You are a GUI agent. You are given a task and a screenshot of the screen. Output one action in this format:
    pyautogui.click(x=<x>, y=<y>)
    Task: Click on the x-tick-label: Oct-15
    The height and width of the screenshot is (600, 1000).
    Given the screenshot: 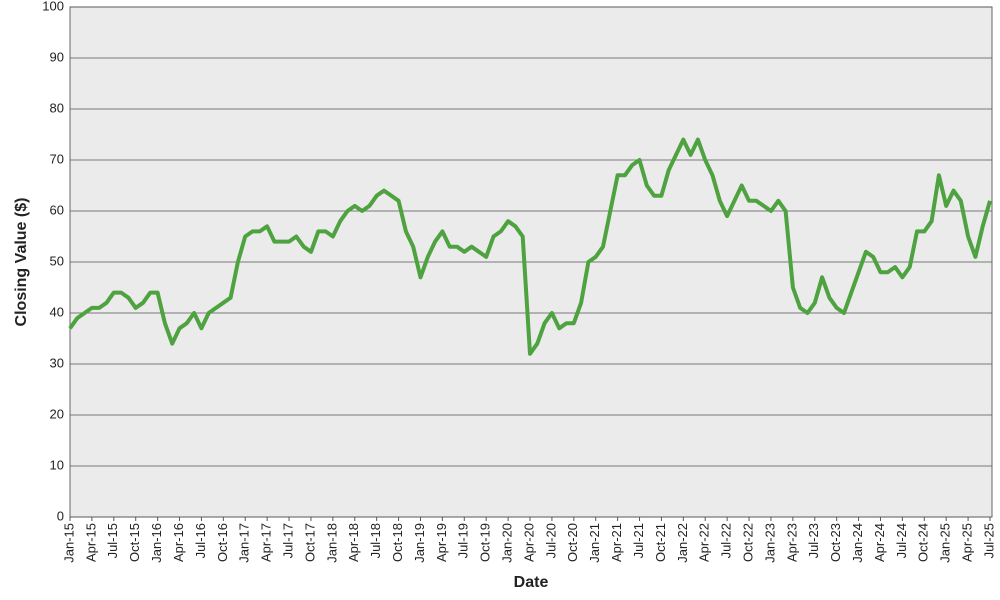 What is the action you would take?
    pyautogui.click(x=134, y=542)
    